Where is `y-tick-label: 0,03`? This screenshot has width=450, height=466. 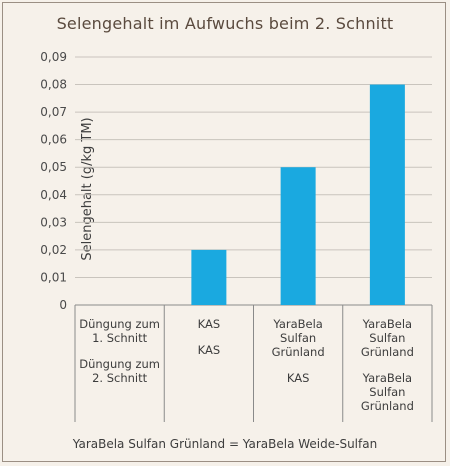
y-tick-label: 0,03 is located at coordinates (53, 222).